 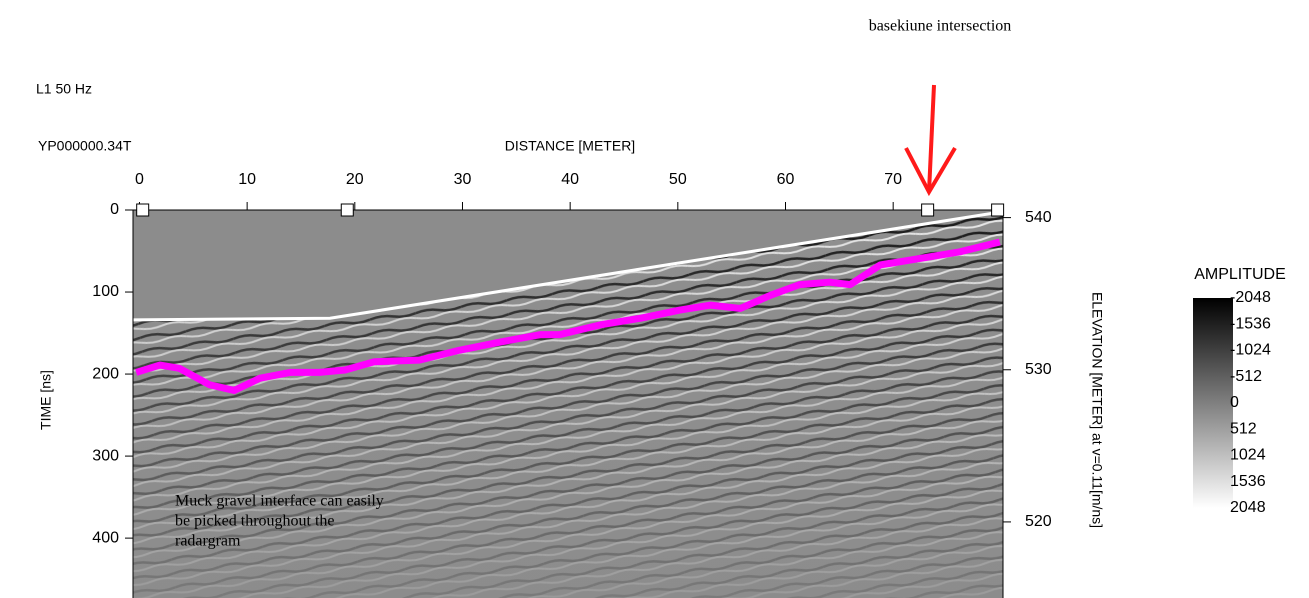 What do you see at coordinates (355, 179) in the screenshot?
I see `x-tick-label: 20` at bounding box center [355, 179].